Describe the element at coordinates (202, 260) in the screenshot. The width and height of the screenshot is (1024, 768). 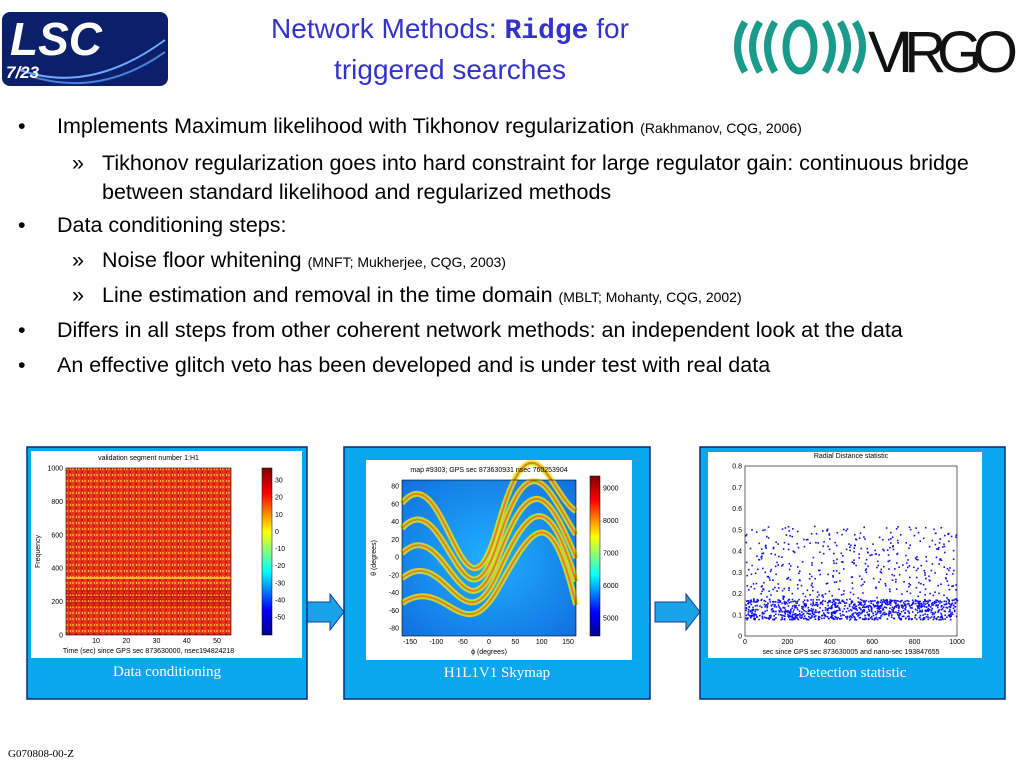
I see `sub-bullet-text: Noise floor whitening` at that location.